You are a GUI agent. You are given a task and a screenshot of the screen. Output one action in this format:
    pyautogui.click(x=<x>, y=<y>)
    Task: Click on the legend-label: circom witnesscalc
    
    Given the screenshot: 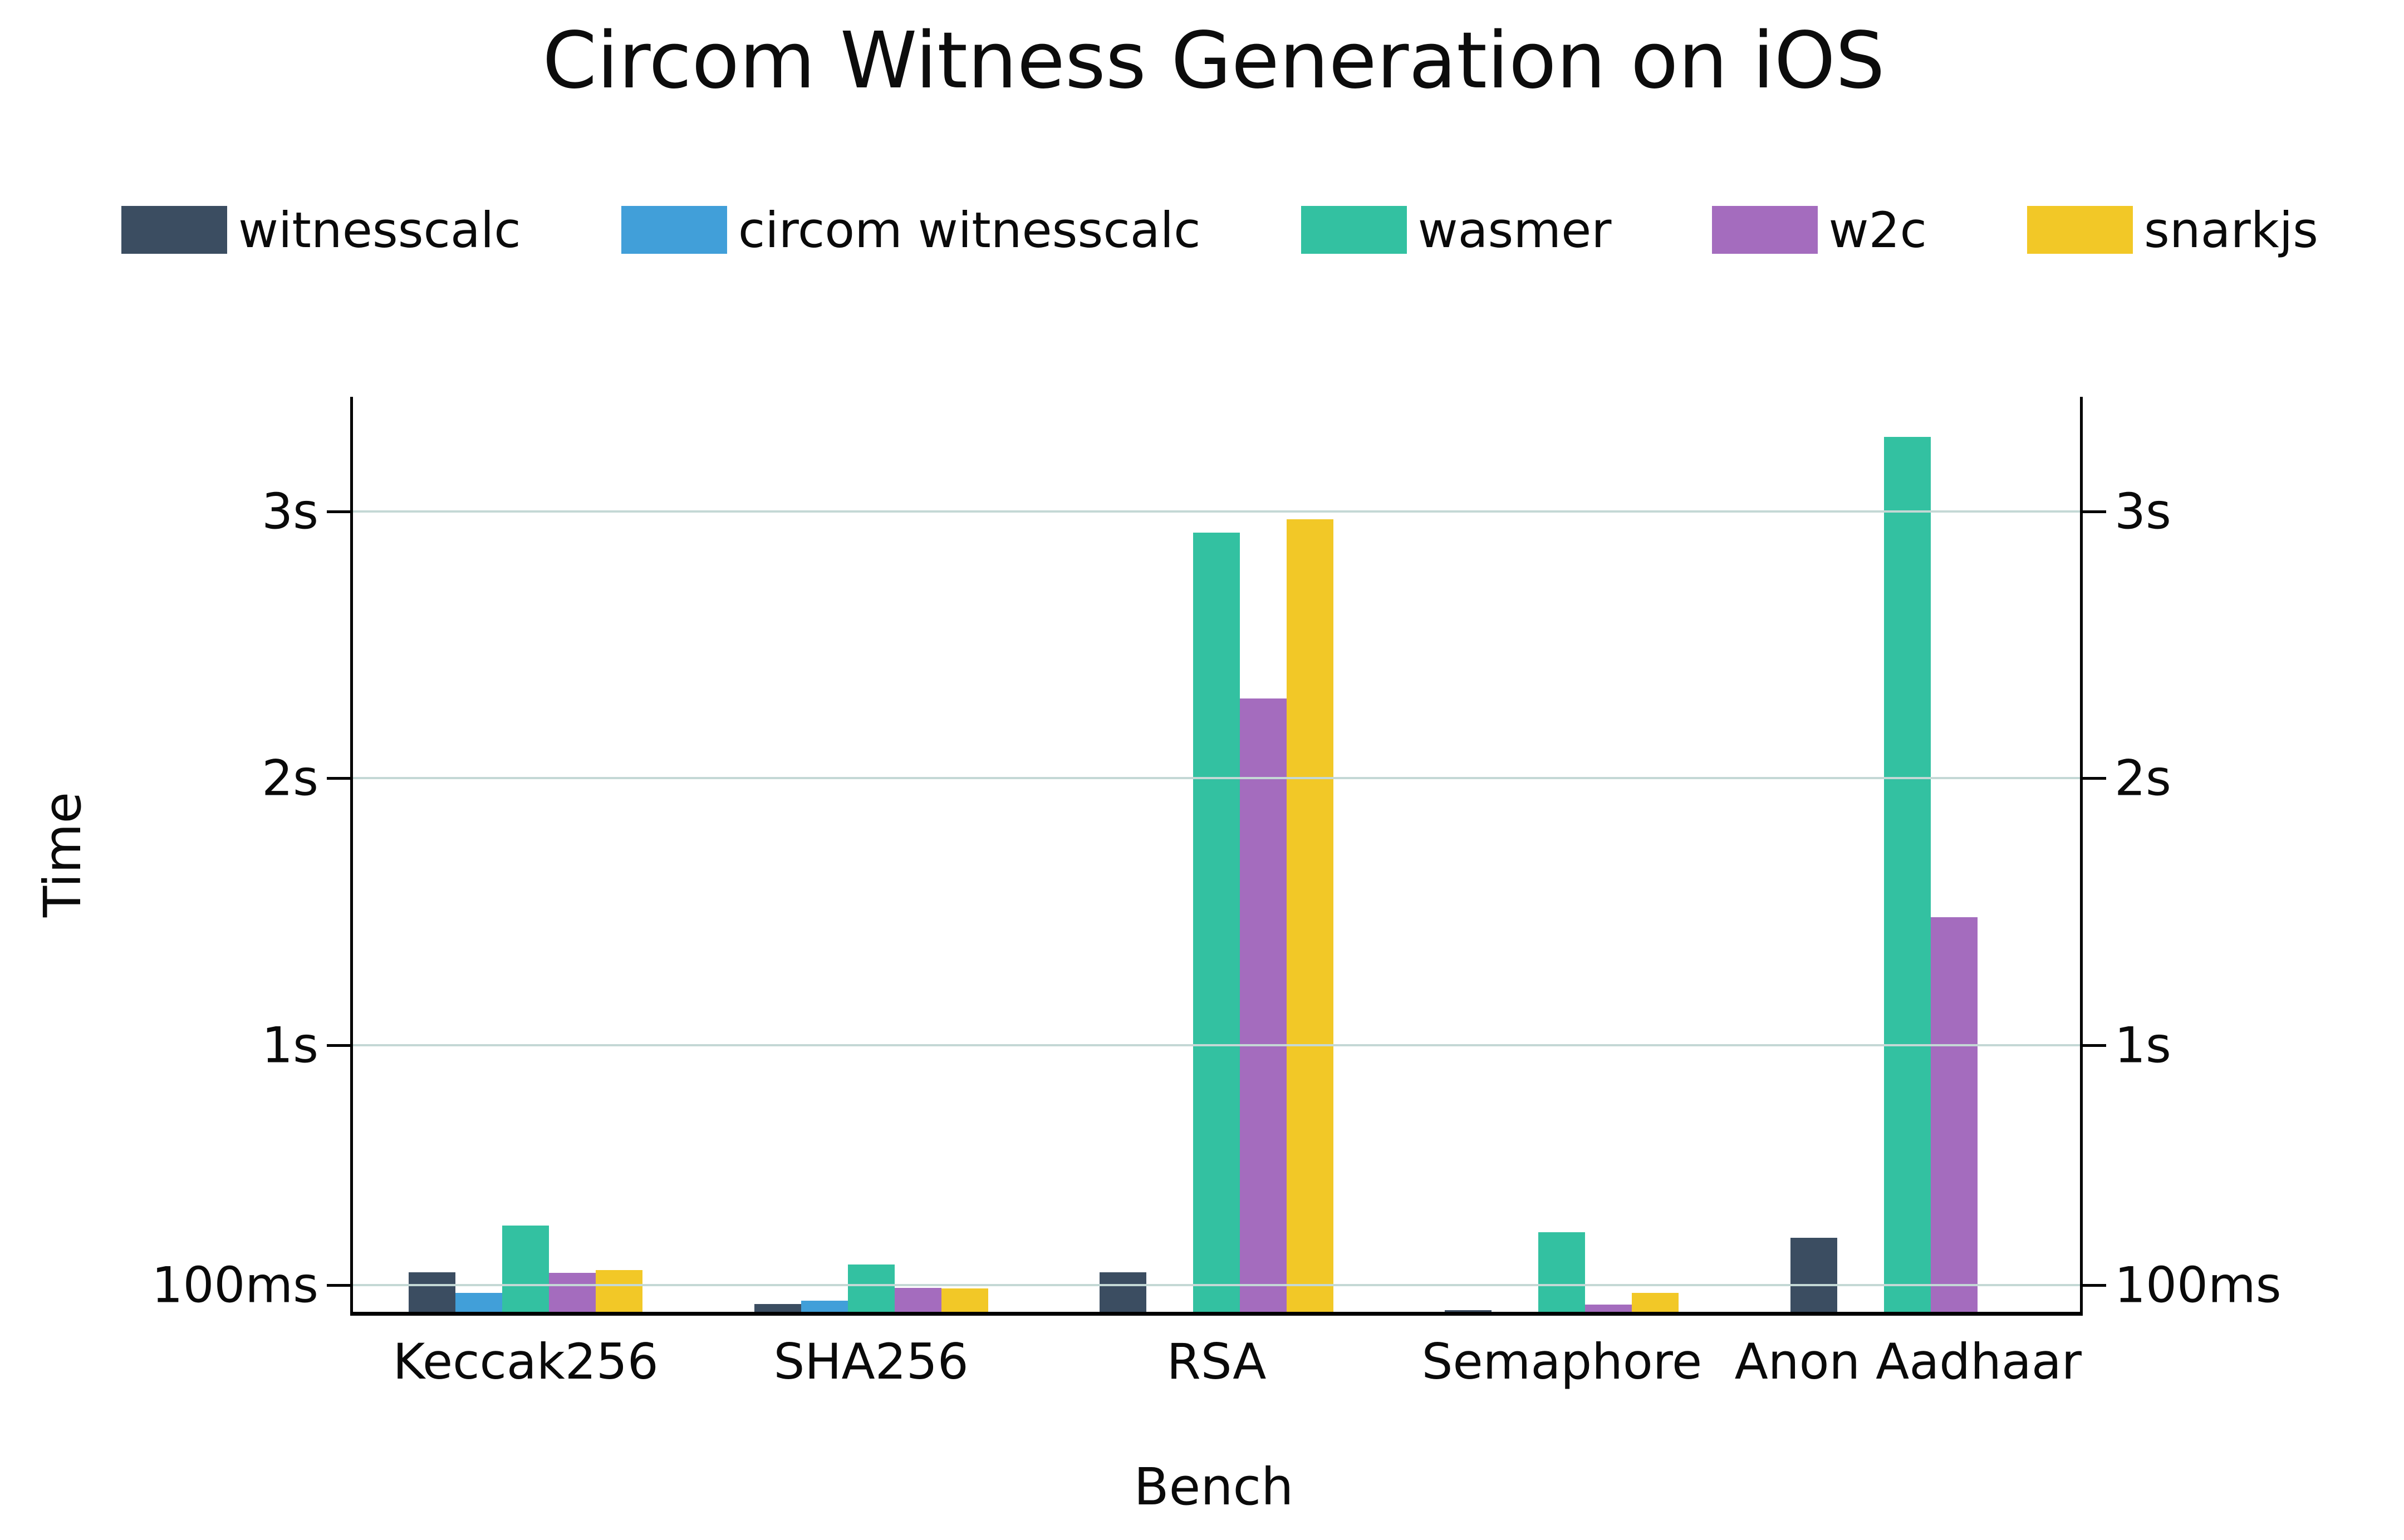 What is the action you would take?
    pyautogui.click(x=969, y=230)
    